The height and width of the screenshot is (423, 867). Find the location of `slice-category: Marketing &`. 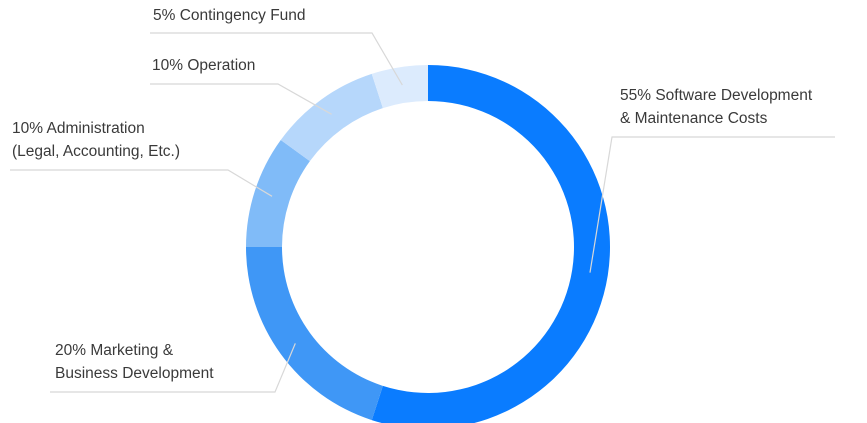

slice-category: Marketing & is located at coordinates (131, 350).